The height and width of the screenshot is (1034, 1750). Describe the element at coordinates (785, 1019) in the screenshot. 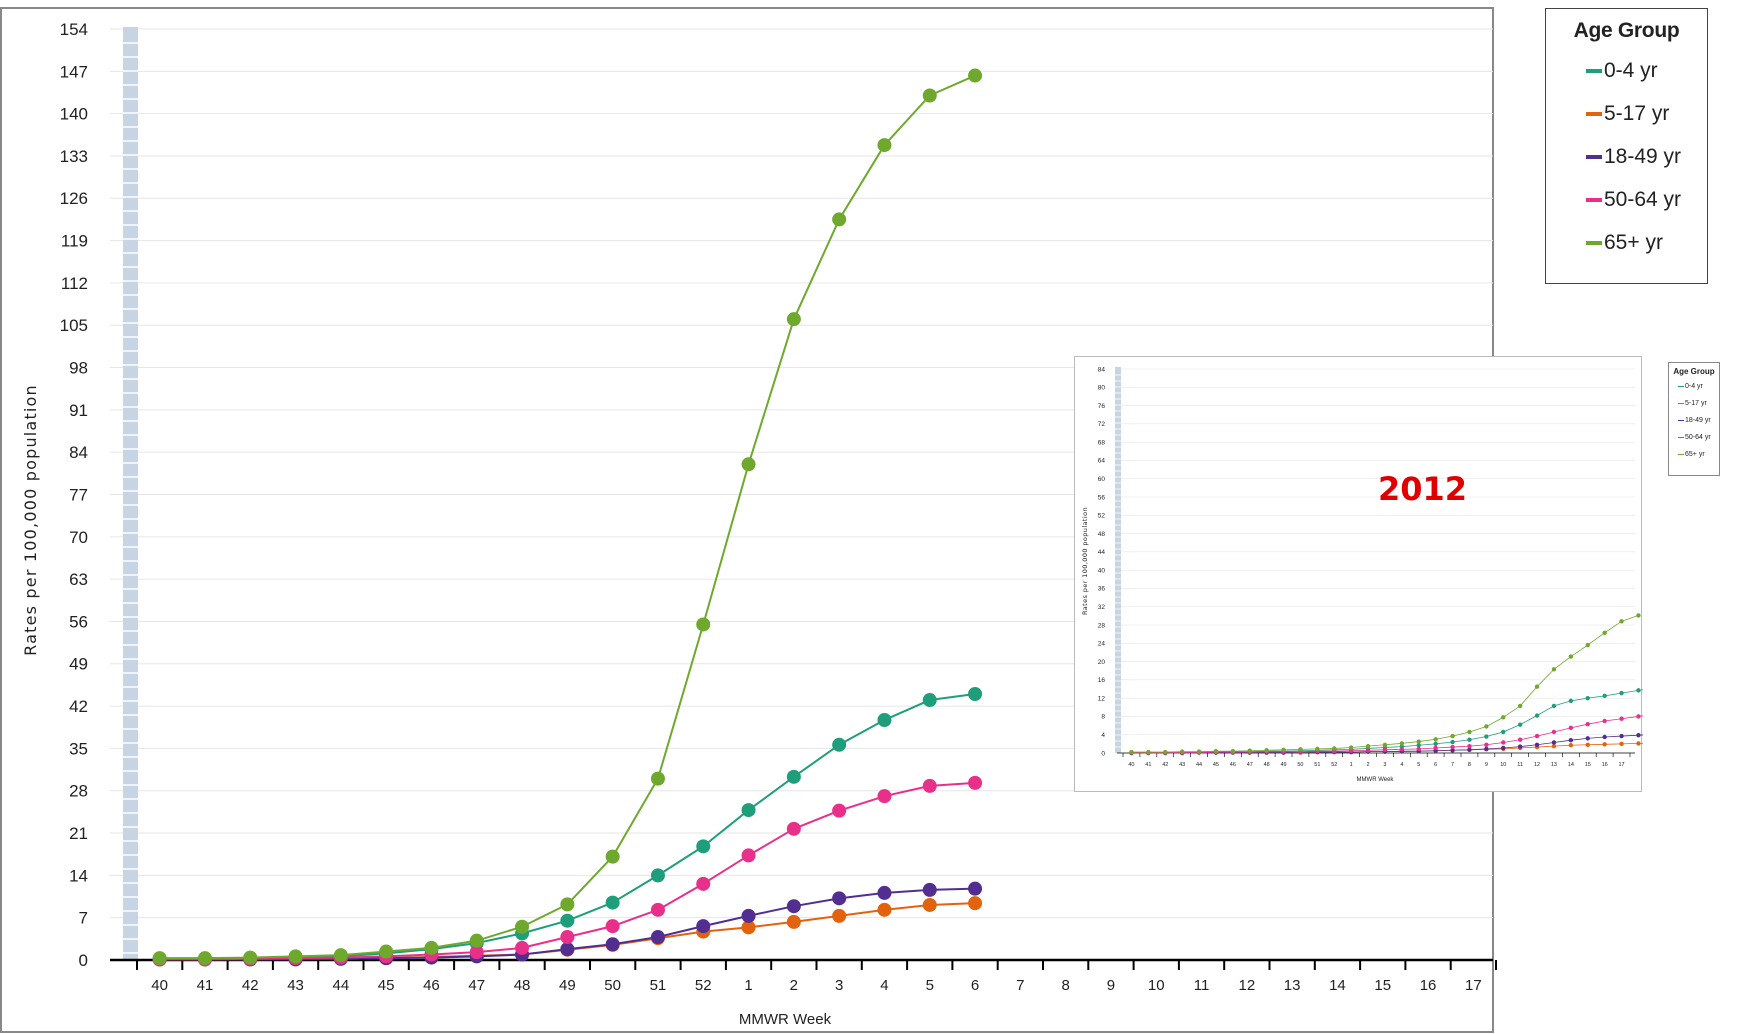

I see `x-axis-title: MMWR Week` at that location.